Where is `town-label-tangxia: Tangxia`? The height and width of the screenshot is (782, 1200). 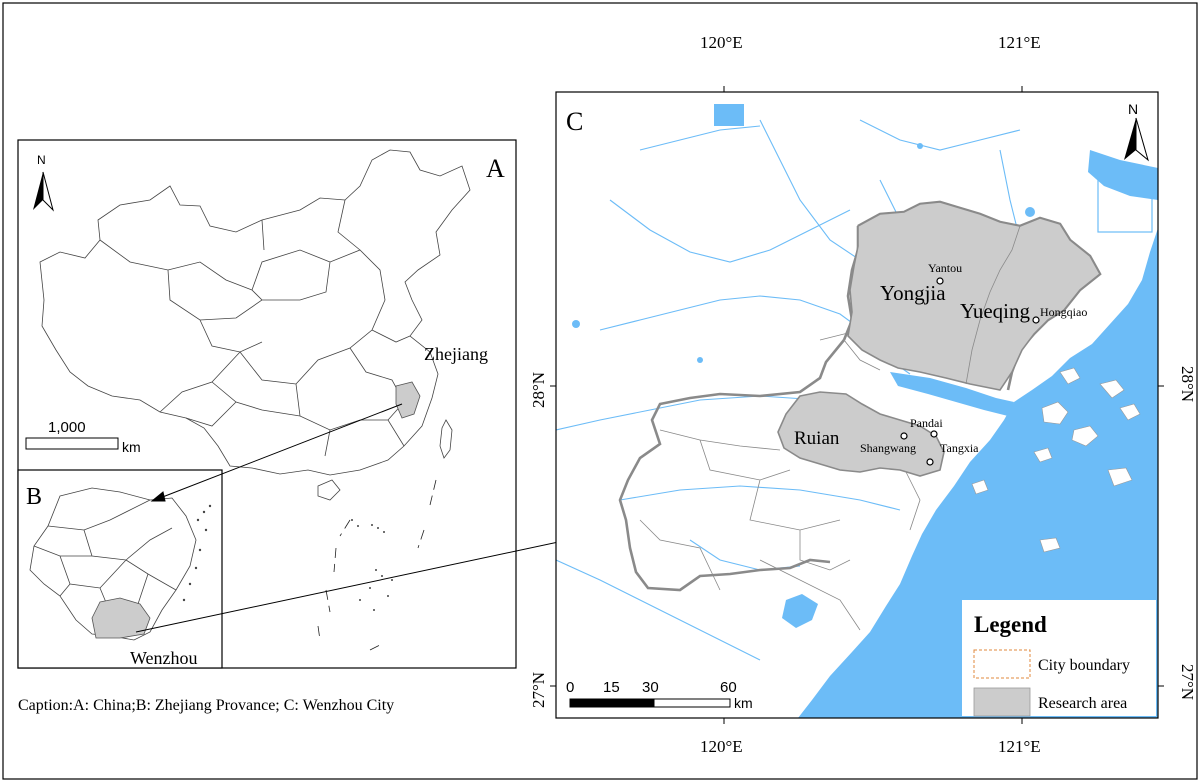
town-label-tangxia: Tangxia is located at coordinates (959, 448).